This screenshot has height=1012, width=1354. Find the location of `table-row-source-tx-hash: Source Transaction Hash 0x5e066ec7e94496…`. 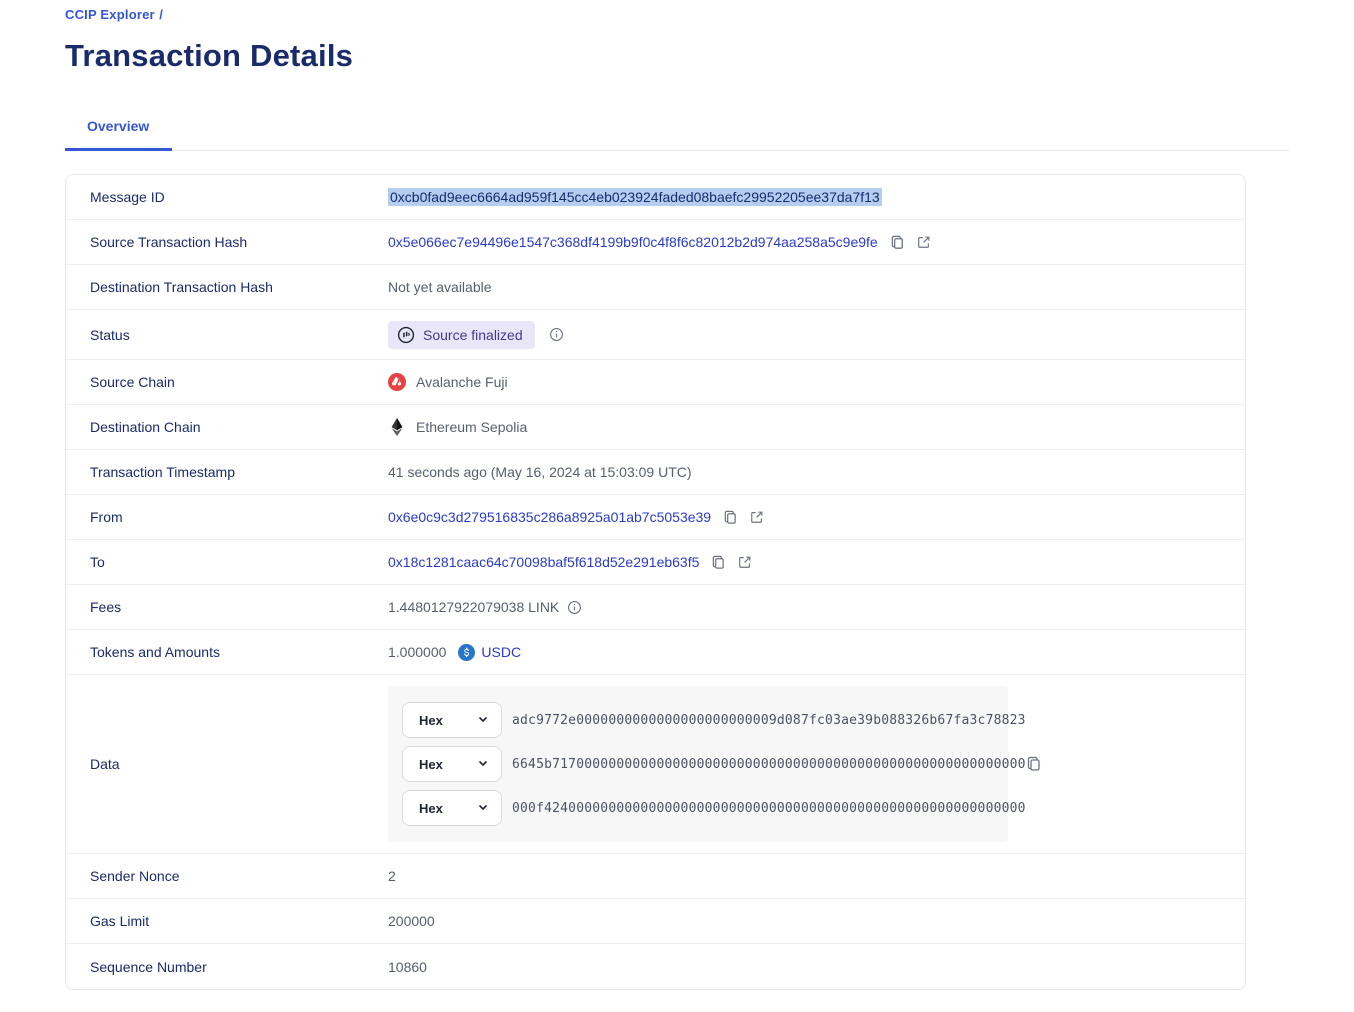

table-row-source-tx-hash: Source Transaction Hash 0x5e066ec7e94496… is located at coordinates (655, 242).